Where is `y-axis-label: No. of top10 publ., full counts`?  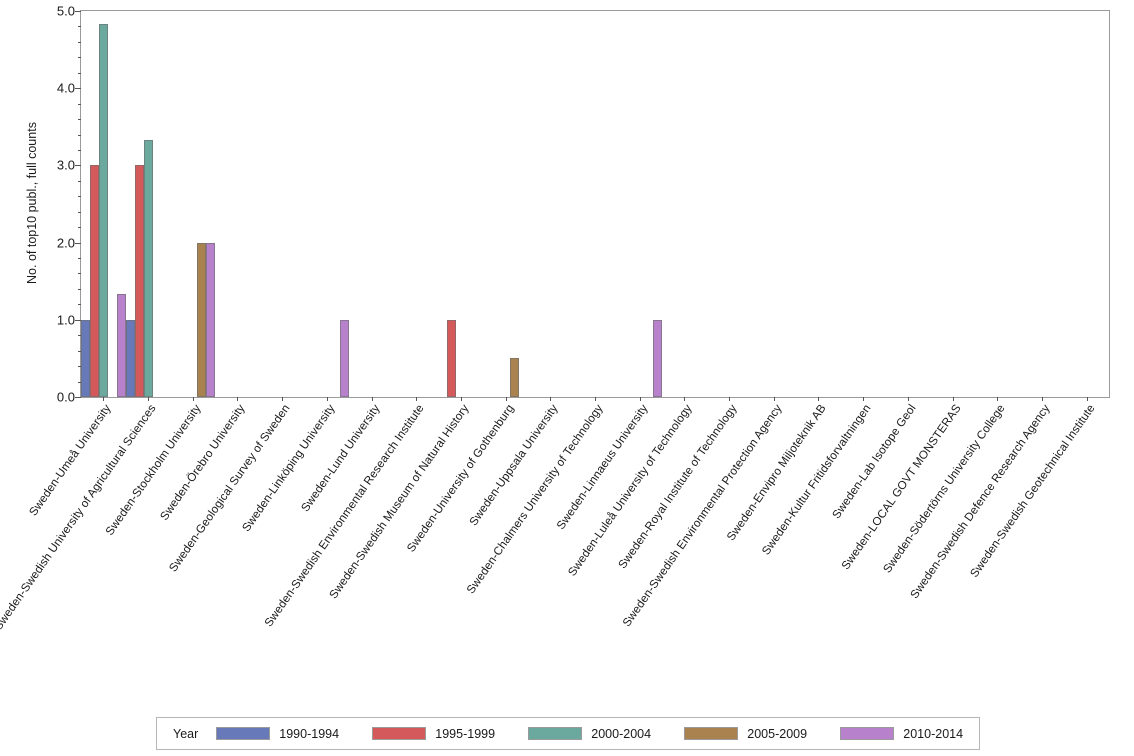 y-axis-label: No. of top10 publ., full counts is located at coordinates (32, 203).